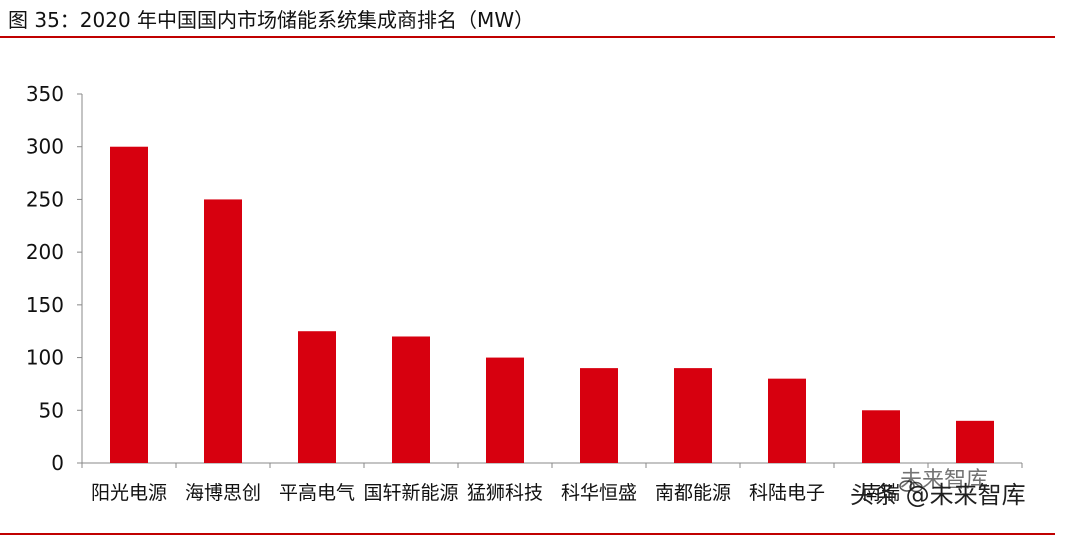  Describe the element at coordinates (693, 493) in the screenshot. I see `x-tick-label: 南都能源` at that location.